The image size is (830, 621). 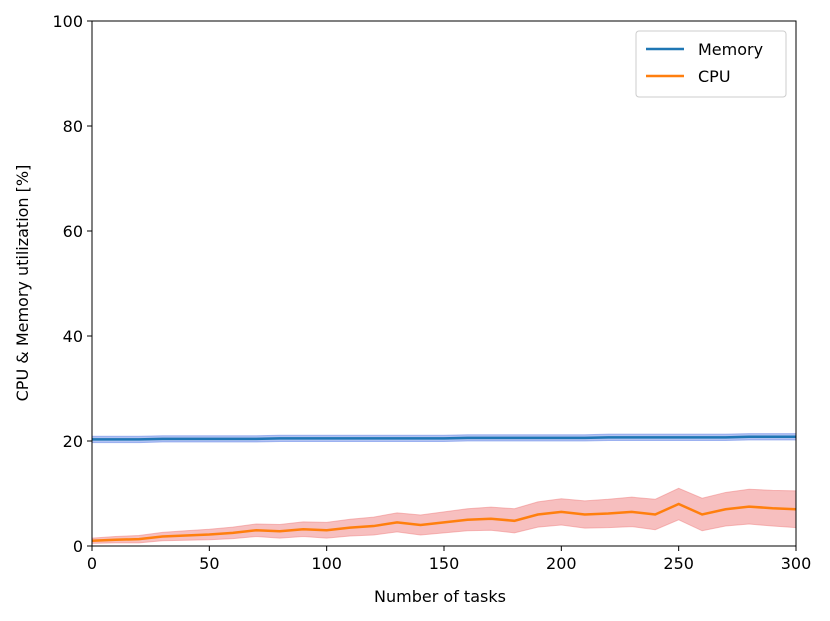 What do you see at coordinates (73, 126) in the screenshot?
I see `y-tick-label: 80` at bounding box center [73, 126].